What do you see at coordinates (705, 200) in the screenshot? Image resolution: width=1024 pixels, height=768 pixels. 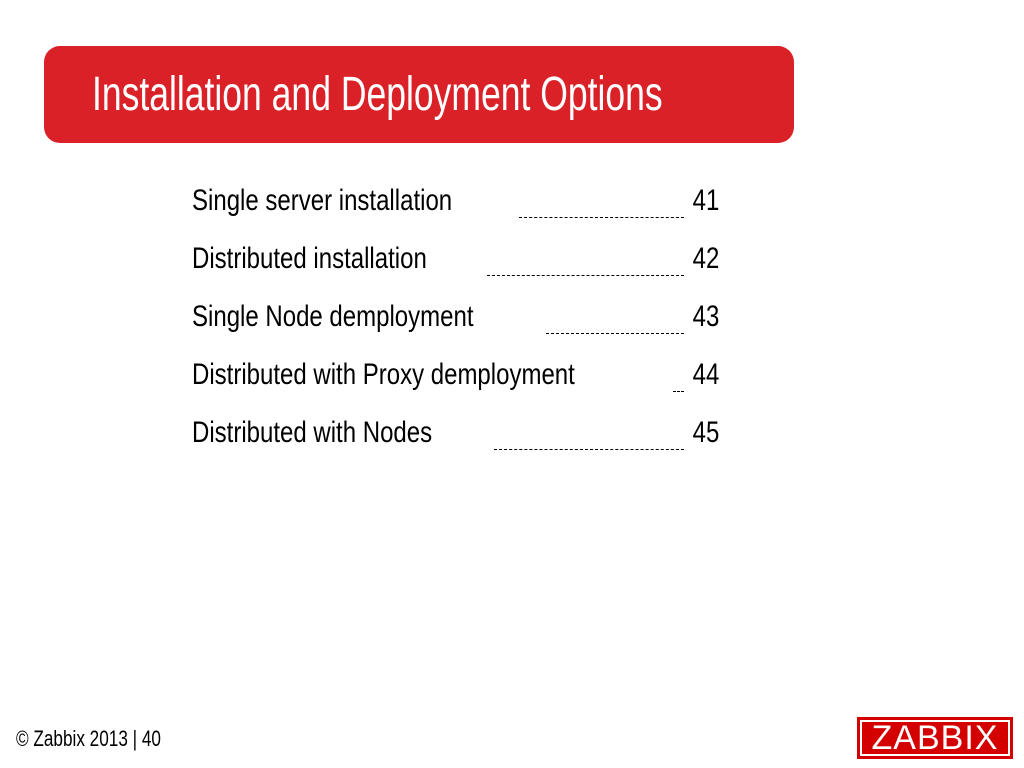 I see `toc-page-number: 41` at bounding box center [705, 200].